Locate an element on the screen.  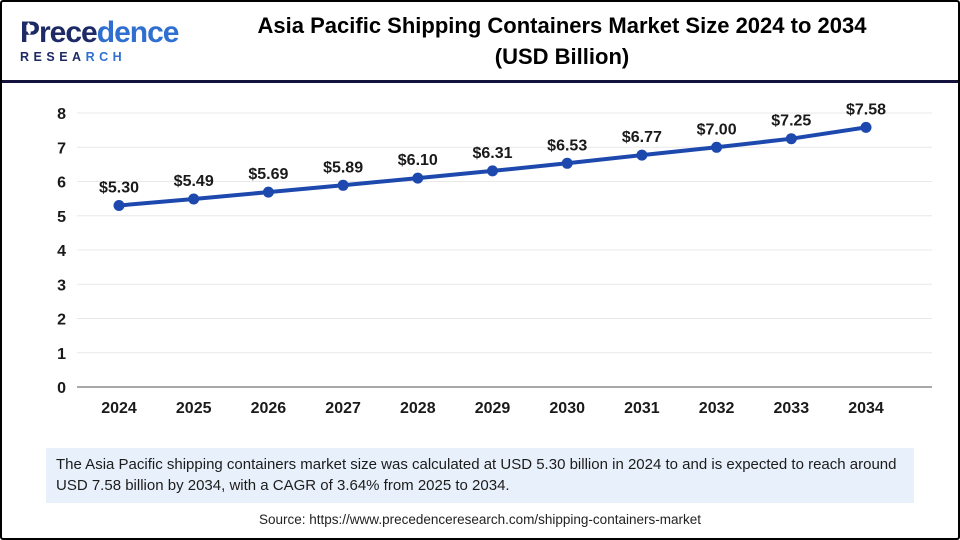
x-tick-label: 2033 is located at coordinates (792, 408).